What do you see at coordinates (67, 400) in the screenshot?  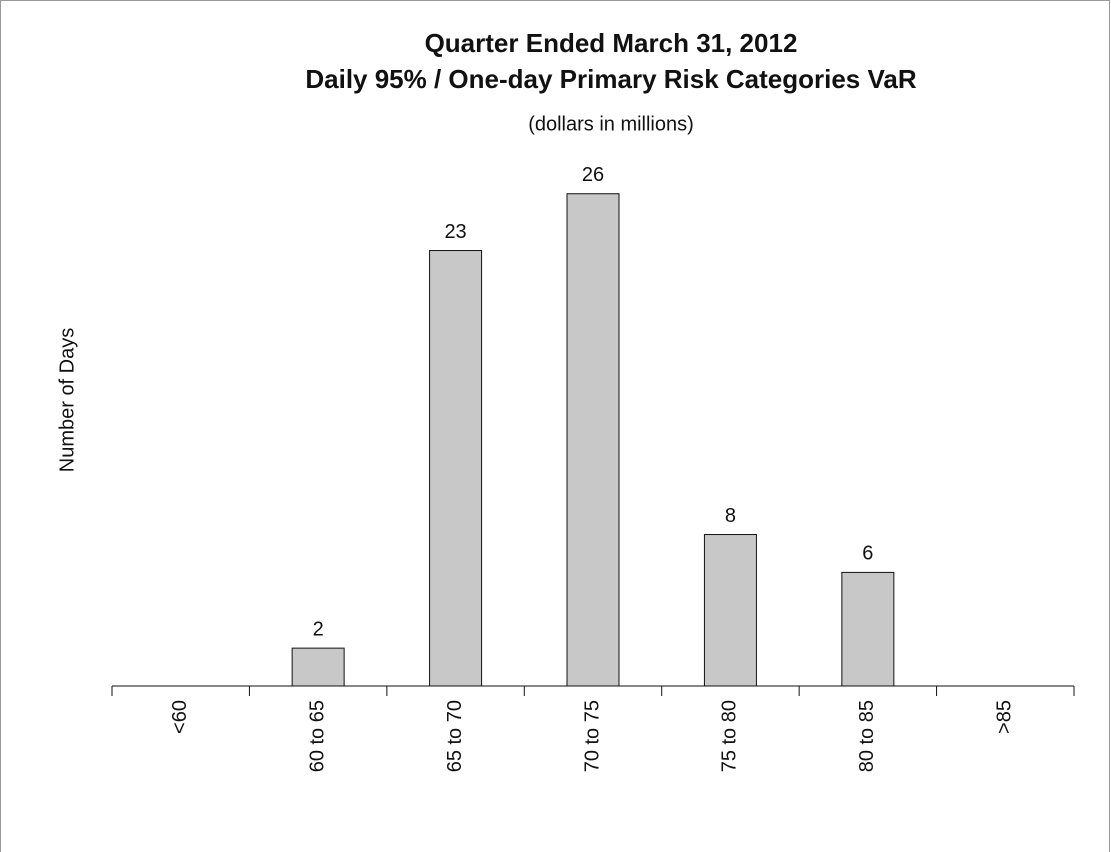 I see `y-axis-label: Number of Days` at bounding box center [67, 400].